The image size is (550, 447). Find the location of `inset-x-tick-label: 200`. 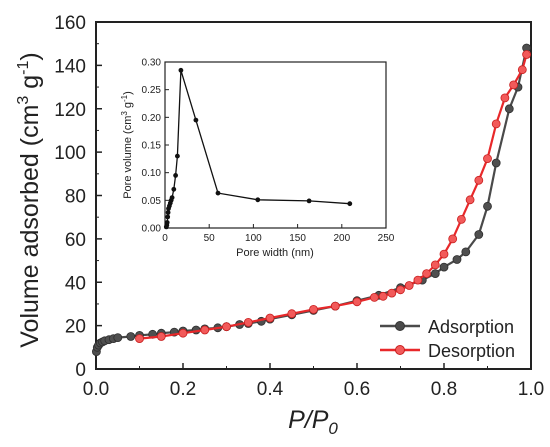

inset-x-tick-label: 200 is located at coordinates (341, 238).